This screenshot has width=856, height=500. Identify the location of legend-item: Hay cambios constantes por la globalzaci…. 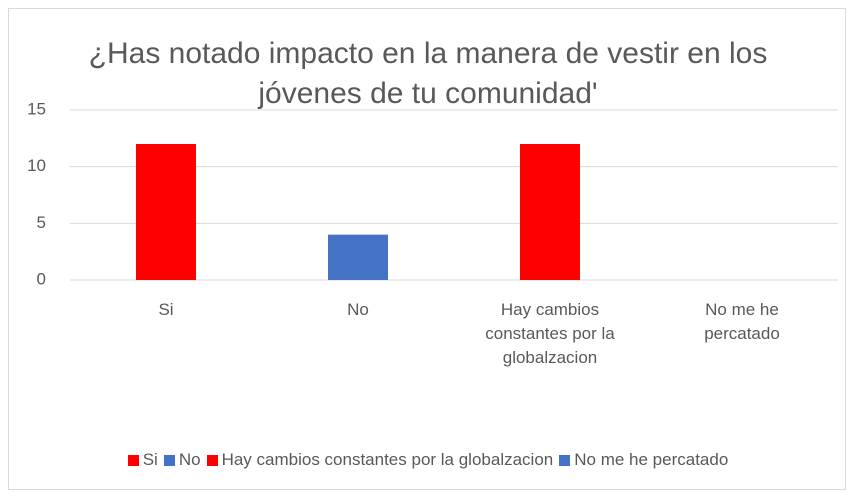
(380, 460).